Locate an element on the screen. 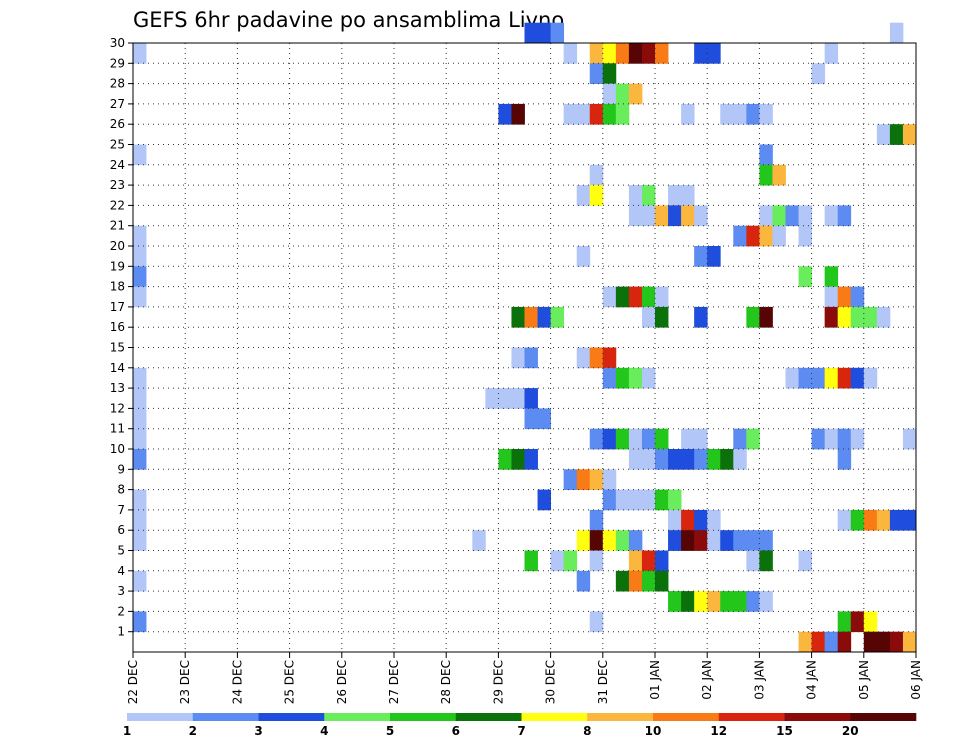  y-tick-label: 7 is located at coordinates (121, 510).